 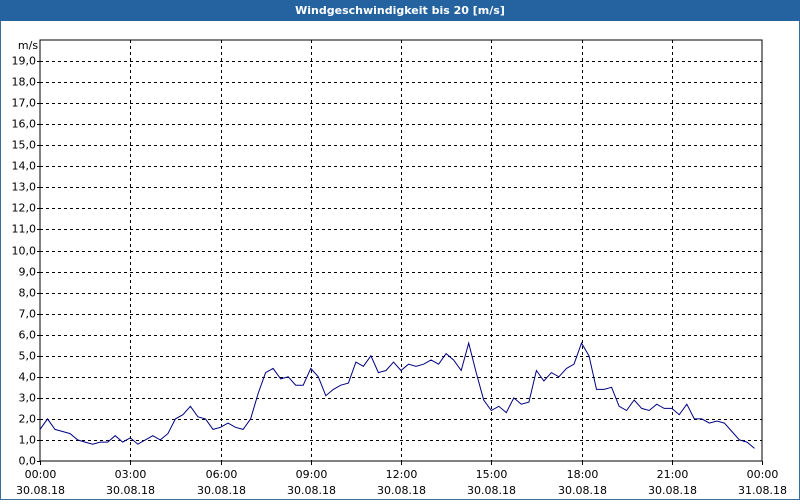 I want to click on y-tick-label: 14,0, so click(x=24, y=166).